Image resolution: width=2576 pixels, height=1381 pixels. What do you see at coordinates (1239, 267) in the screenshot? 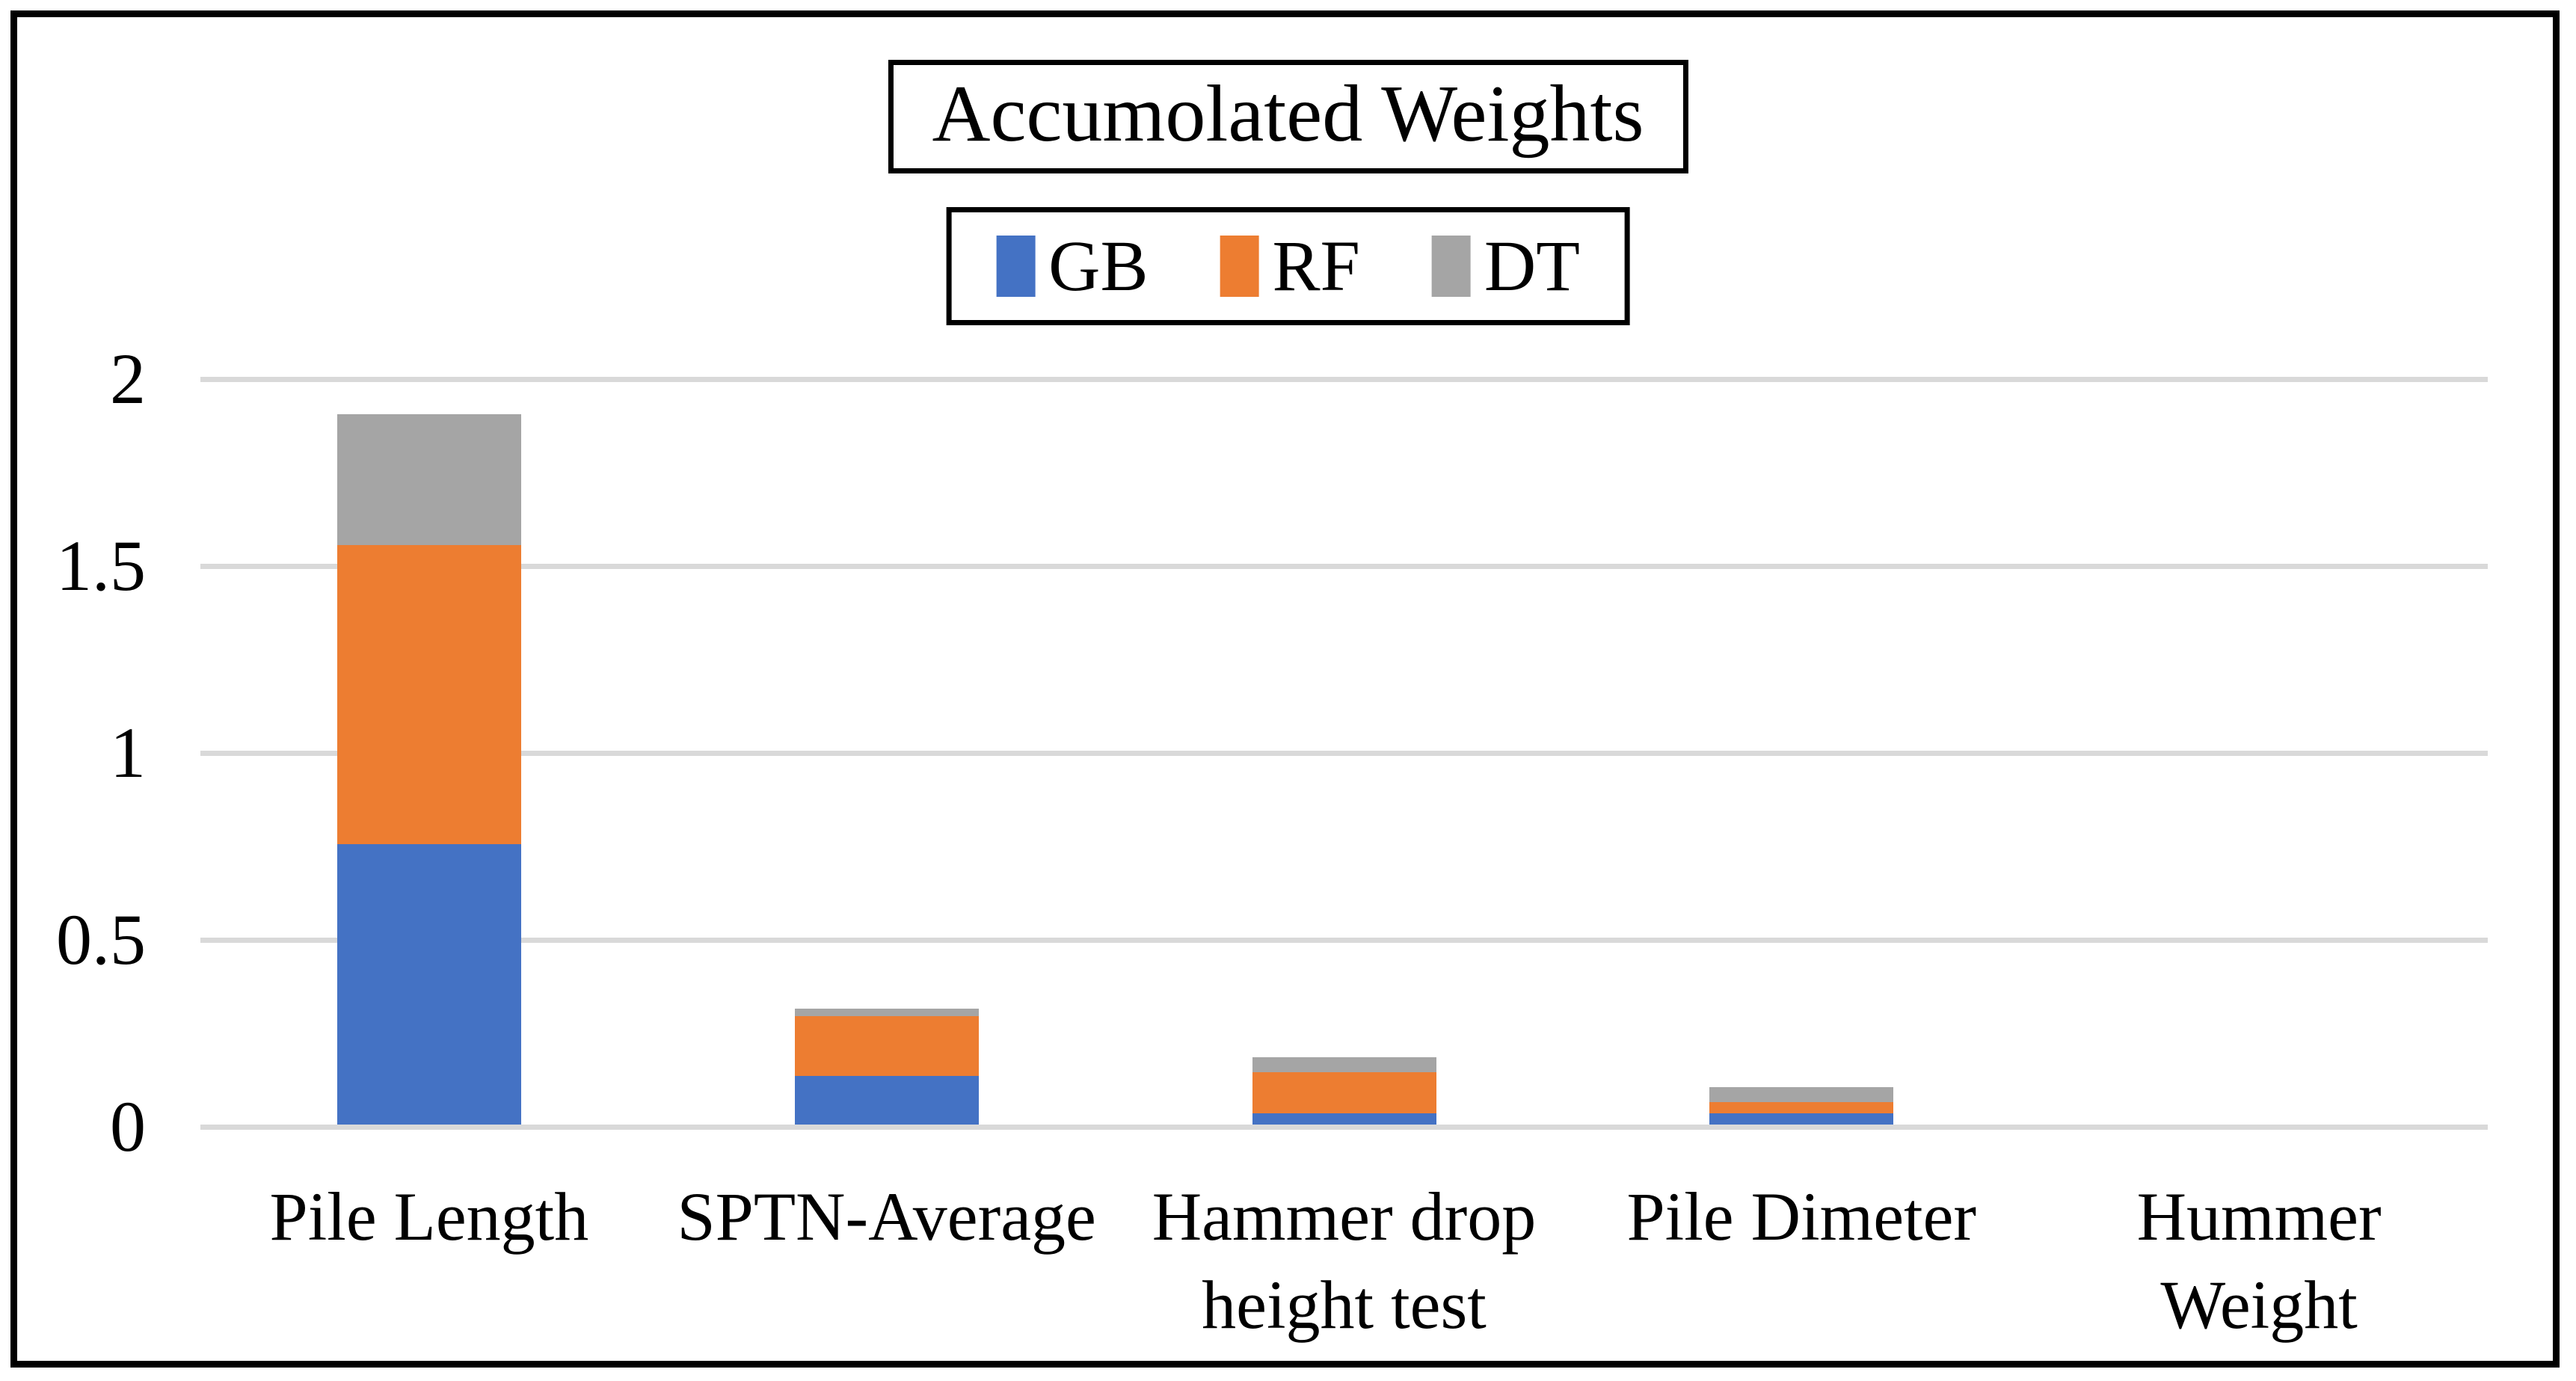
I see `legend-swatch-RF` at bounding box center [1239, 267].